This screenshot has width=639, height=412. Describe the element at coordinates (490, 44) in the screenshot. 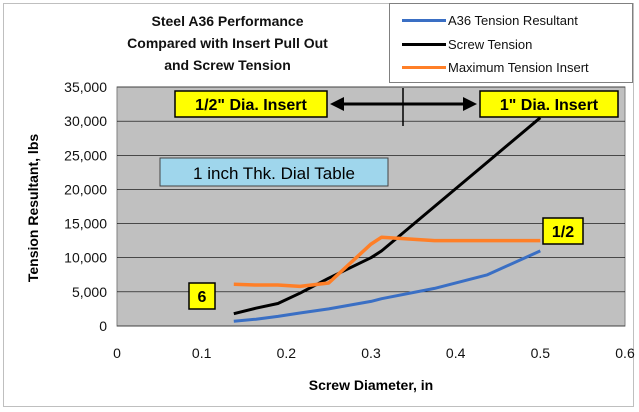

I see `legend-label-screw: Screw Tension` at that location.